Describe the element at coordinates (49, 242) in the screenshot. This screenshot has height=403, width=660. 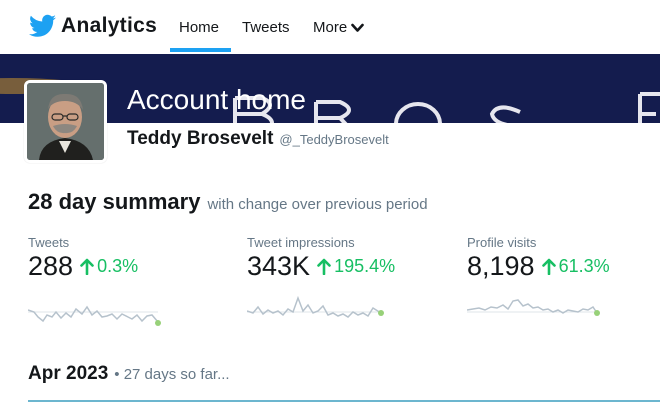
I see `metric-label: Tweets` at that location.